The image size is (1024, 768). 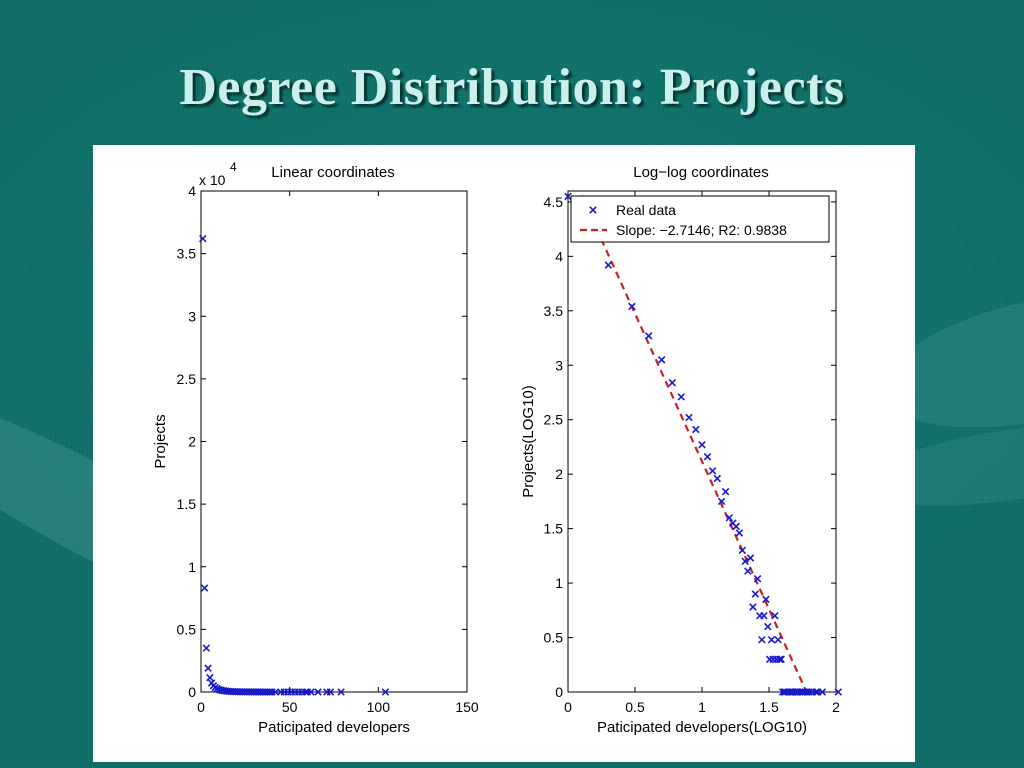 What do you see at coordinates (700, 219) in the screenshot?
I see `legend-box` at bounding box center [700, 219].